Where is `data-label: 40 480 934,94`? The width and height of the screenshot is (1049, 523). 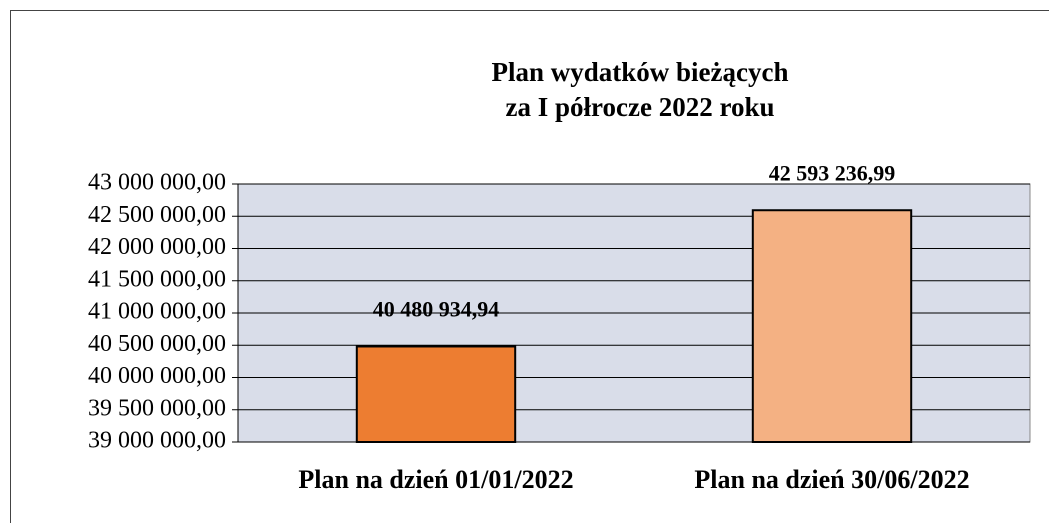
data-label: 40 480 934,94 is located at coordinates (436, 309).